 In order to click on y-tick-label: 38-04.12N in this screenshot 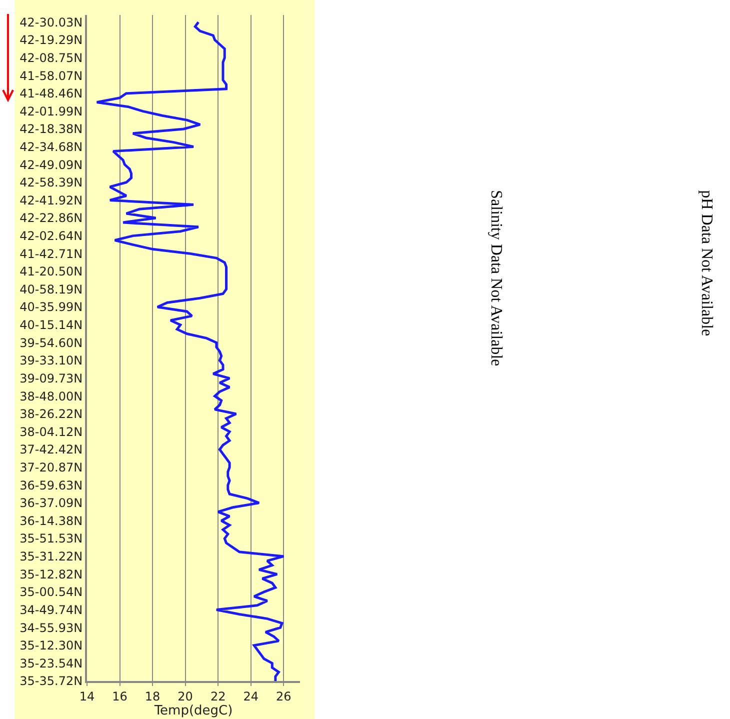, I will do `click(51, 431)`.